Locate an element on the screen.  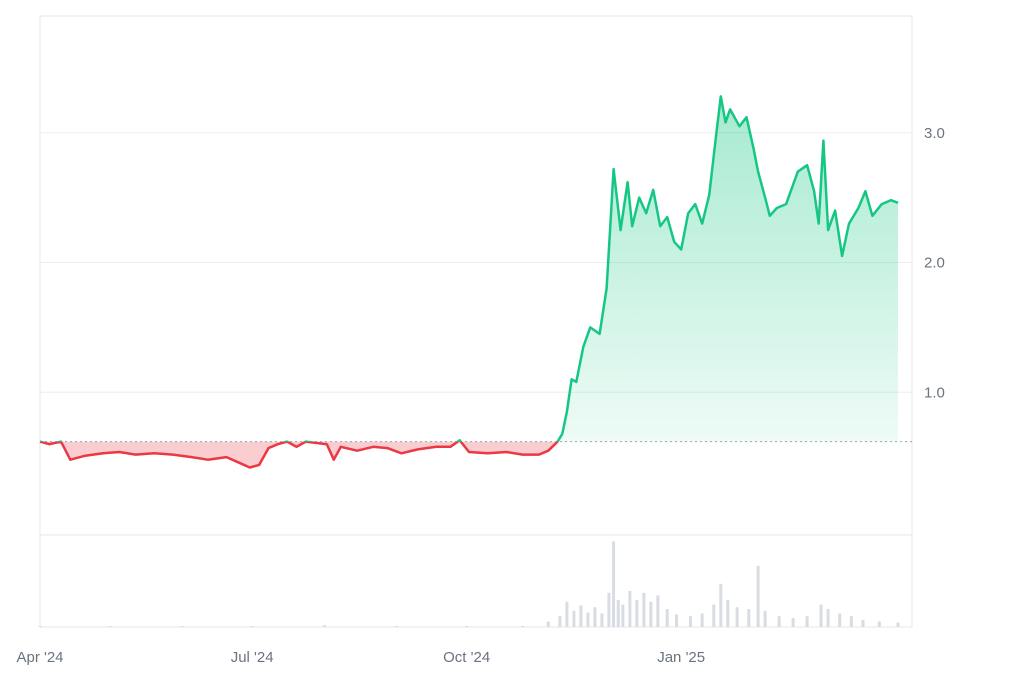
volume-bars is located at coordinates (469, 584).